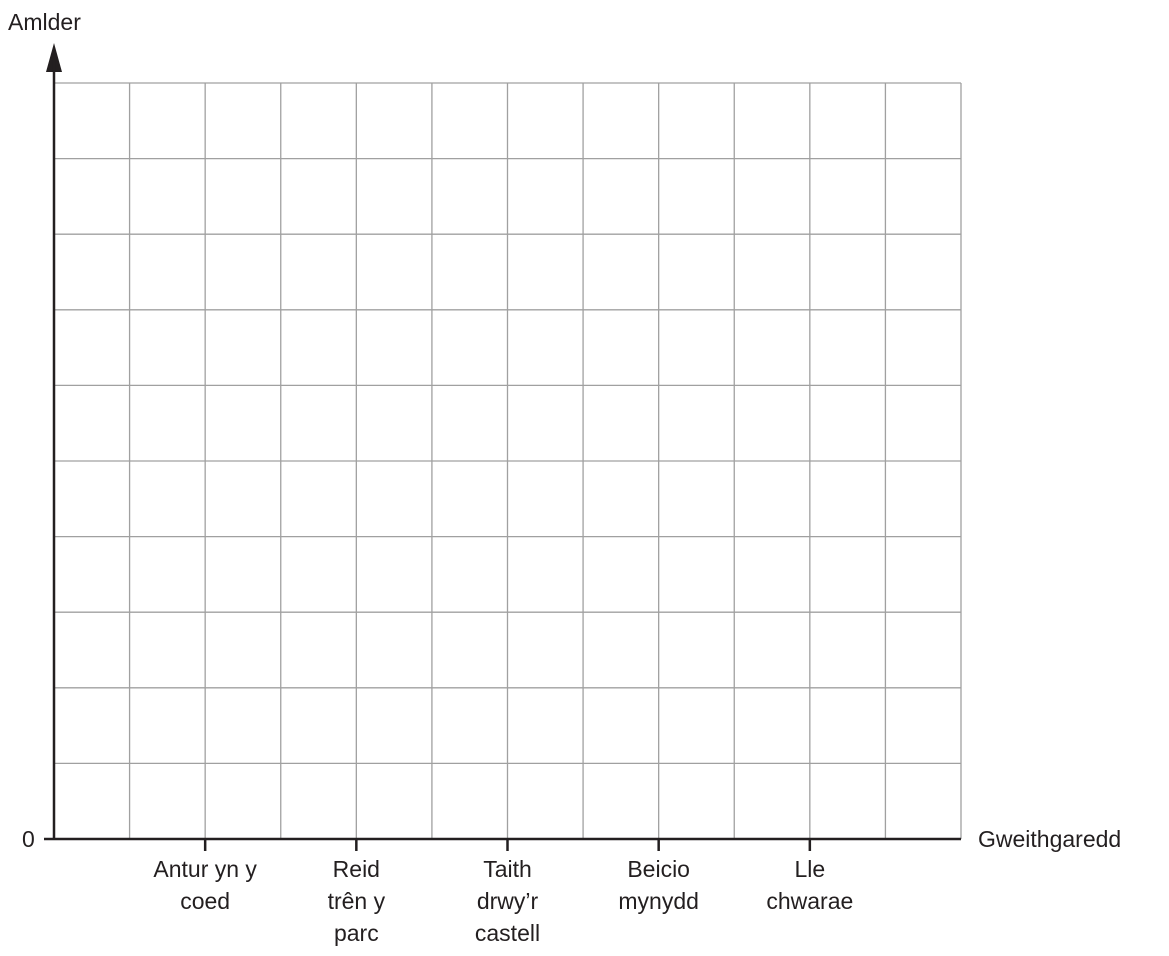 Image resolution: width=1169 pixels, height=956 pixels. What do you see at coordinates (810, 885) in the screenshot?
I see `x-tick-label: Lle chwarae` at bounding box center [810, 885].